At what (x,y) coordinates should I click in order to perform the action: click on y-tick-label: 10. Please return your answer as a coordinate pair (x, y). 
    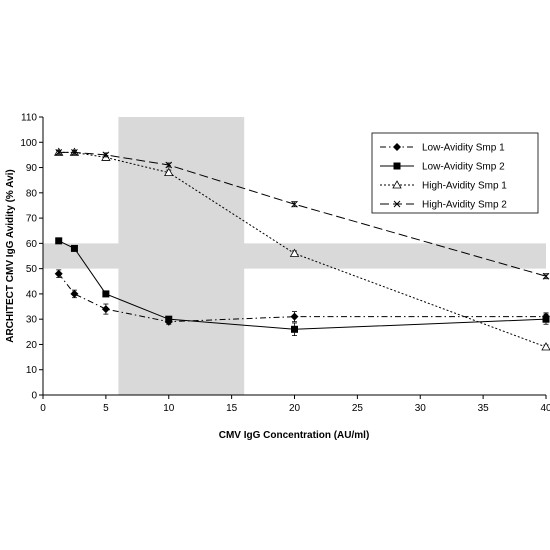
    Looking at the image, I should click on (32, 370).